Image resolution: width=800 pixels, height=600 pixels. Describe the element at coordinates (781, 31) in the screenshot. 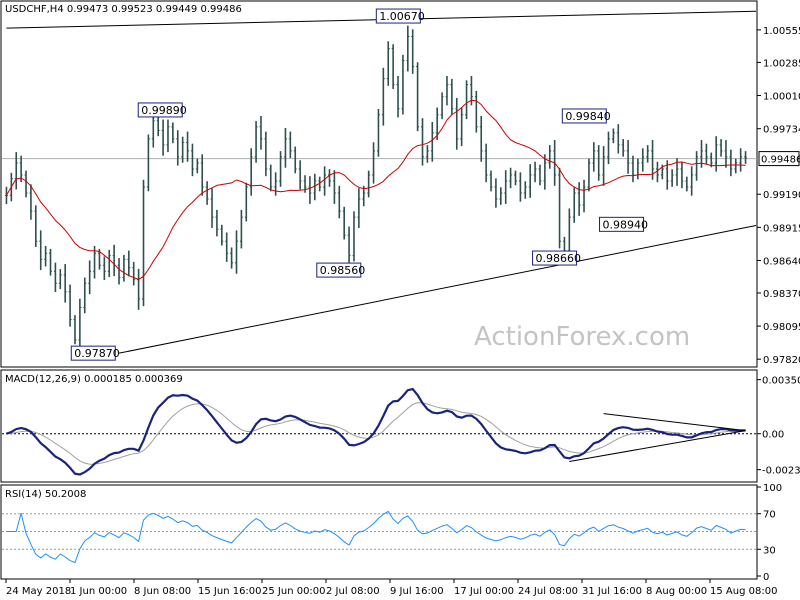

I see `main-y-tick-label: 1.00555` at that location.